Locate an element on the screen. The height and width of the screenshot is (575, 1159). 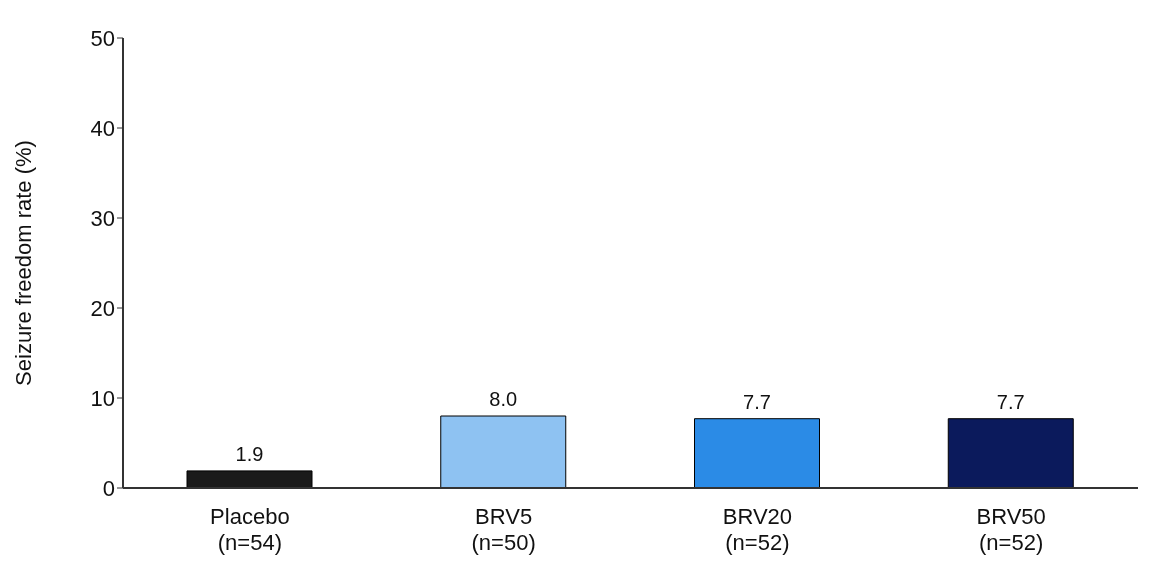
data-label: 1.9 is located at coordinates (249, 453).